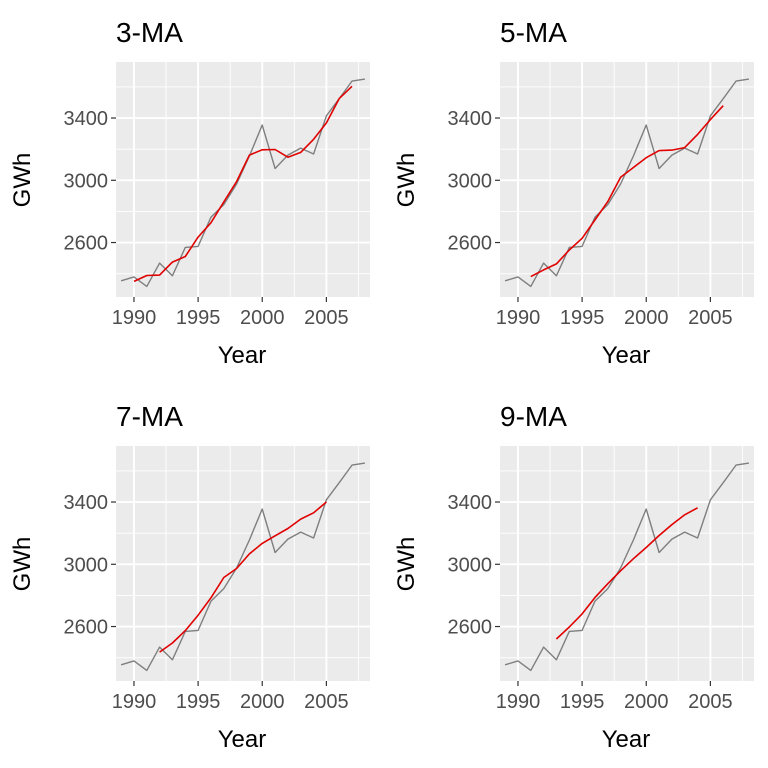  I want to click on chart-title: 5-MA, so click(533, 32).